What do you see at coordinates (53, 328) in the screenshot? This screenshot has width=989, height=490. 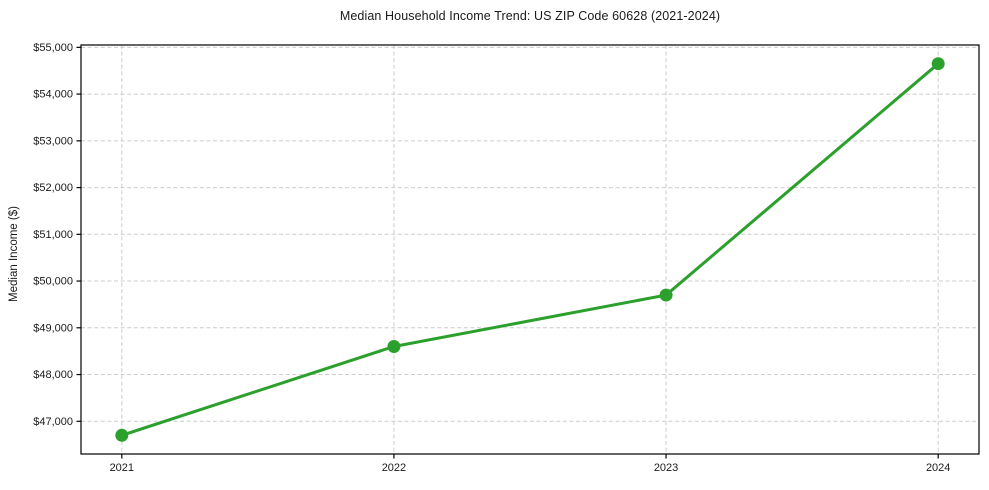 I see `y-tick-label: $49,000` at bounding box center [53, 328].